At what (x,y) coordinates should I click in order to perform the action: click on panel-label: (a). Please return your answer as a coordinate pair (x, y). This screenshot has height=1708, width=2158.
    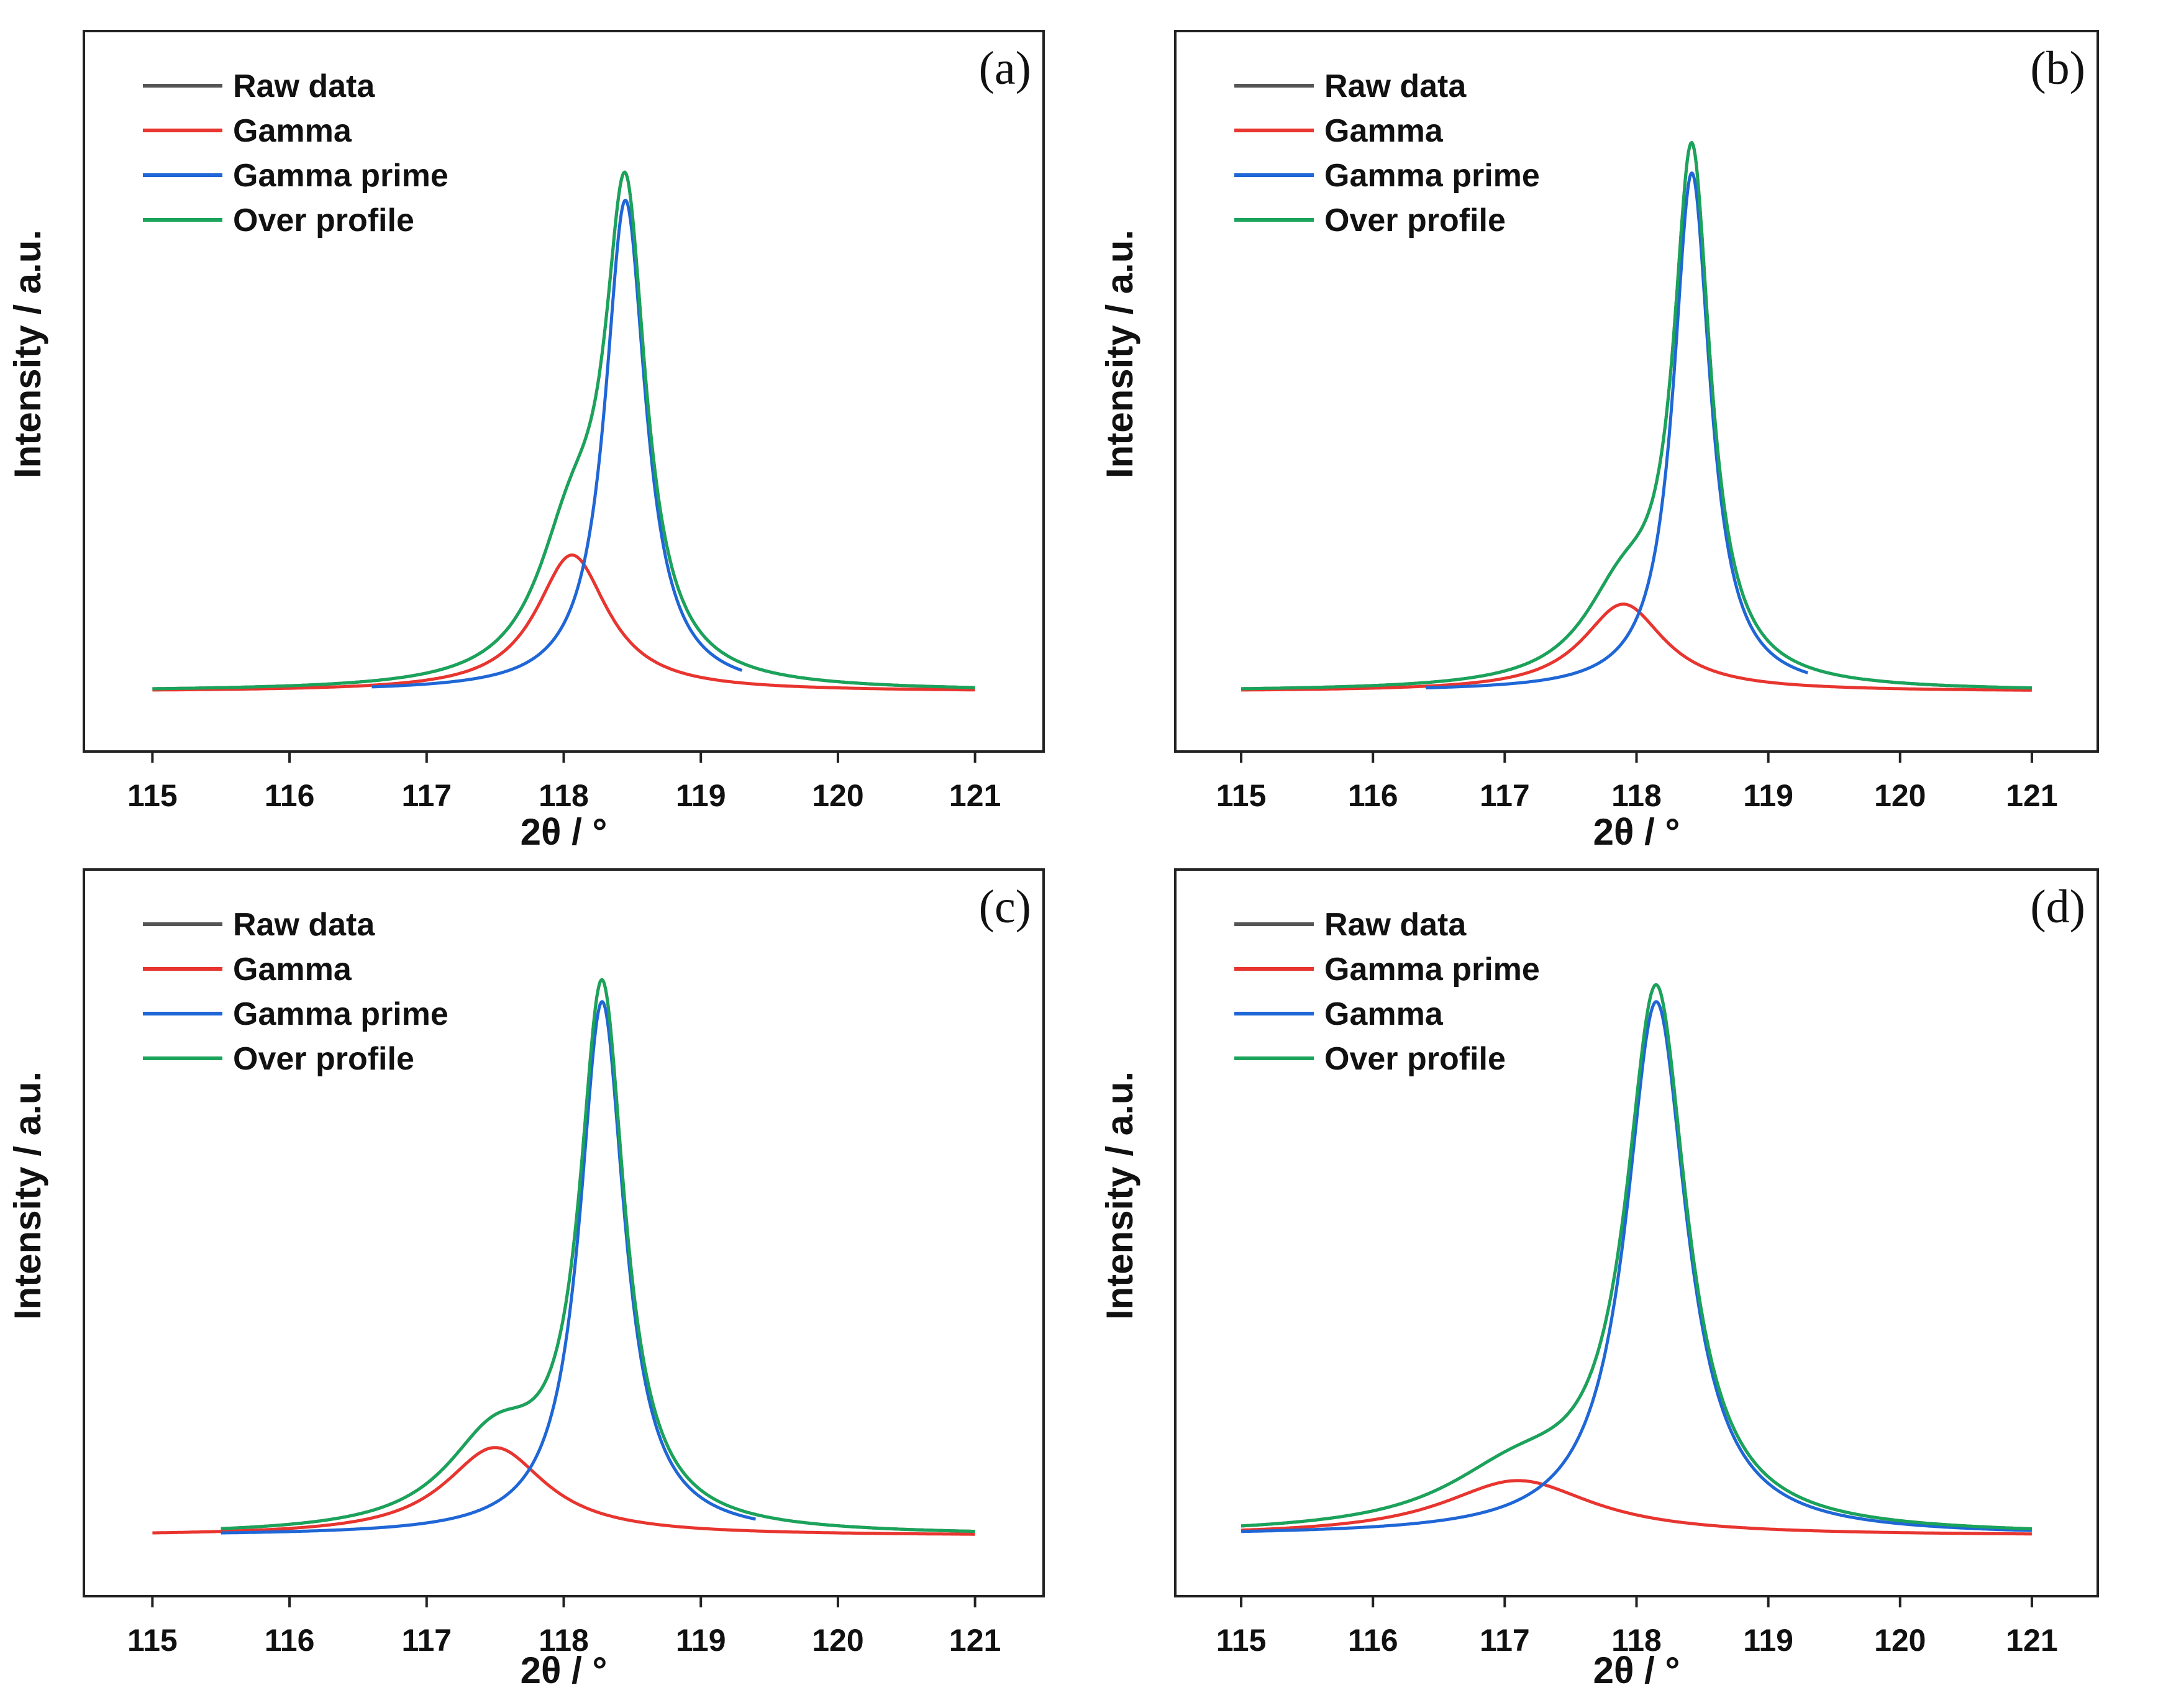
    Looking at the image, I should click on (1005, 68).